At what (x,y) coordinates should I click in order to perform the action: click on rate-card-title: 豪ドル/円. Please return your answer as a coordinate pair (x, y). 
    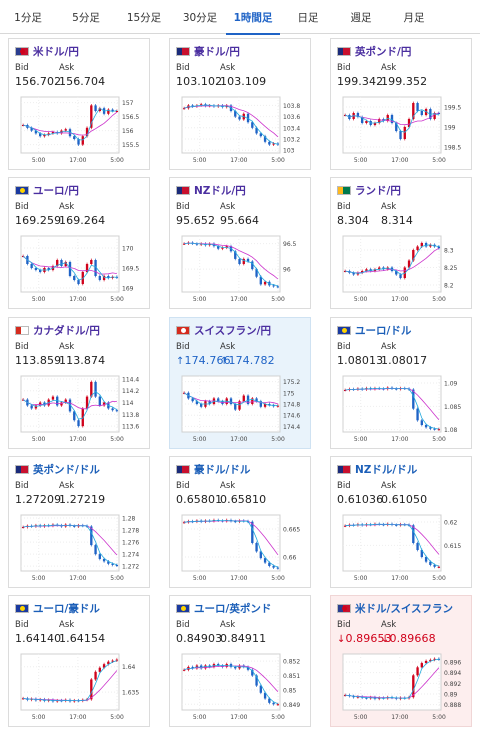
    Looking at the image, I should click on (208, 51).